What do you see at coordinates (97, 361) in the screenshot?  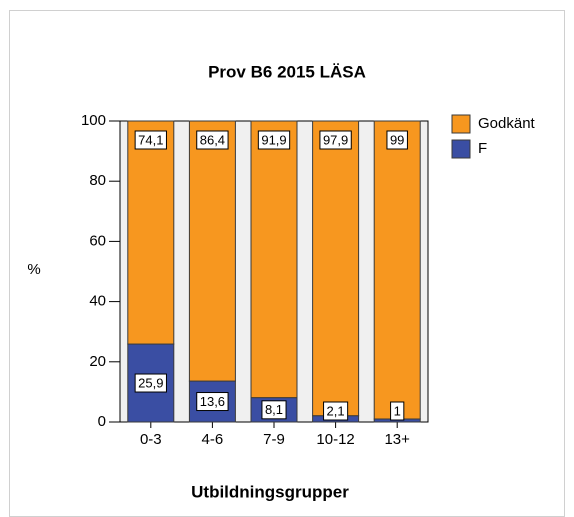 I see `y-tick-label: 20` at bounding box center [97, 361].